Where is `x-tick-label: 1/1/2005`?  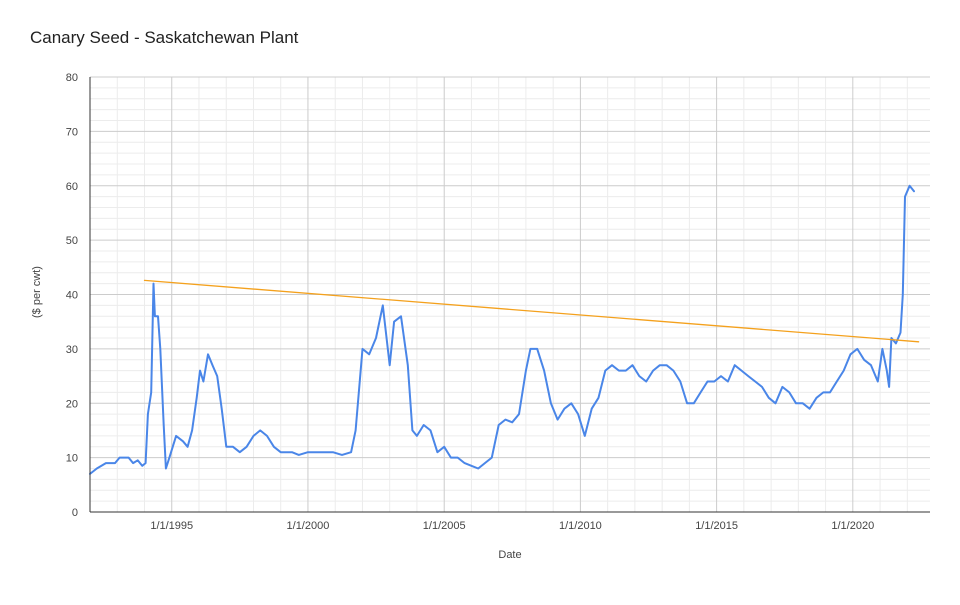 x-tick-label: 1/1/2005 is located at coordinates (444, 526).